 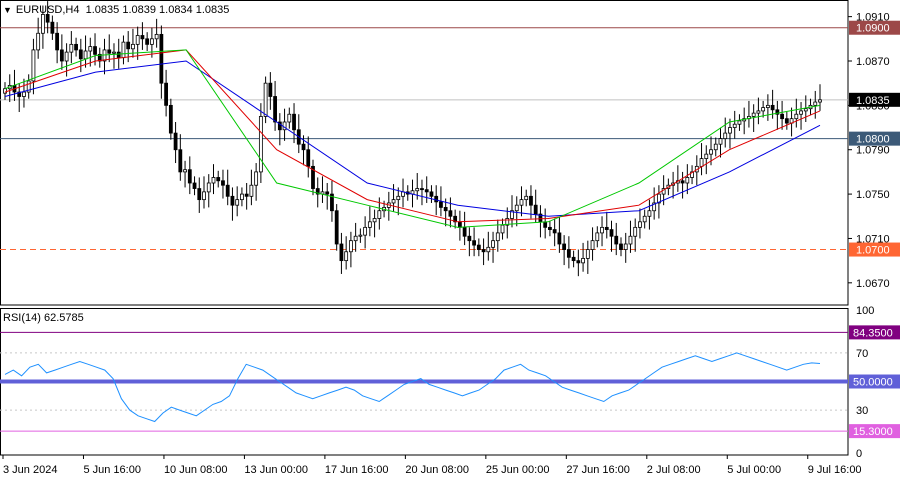 What do you see at coordinates (412, 387) in the screenshot?
I see `rsi-line` at bounding box center [412, 387].